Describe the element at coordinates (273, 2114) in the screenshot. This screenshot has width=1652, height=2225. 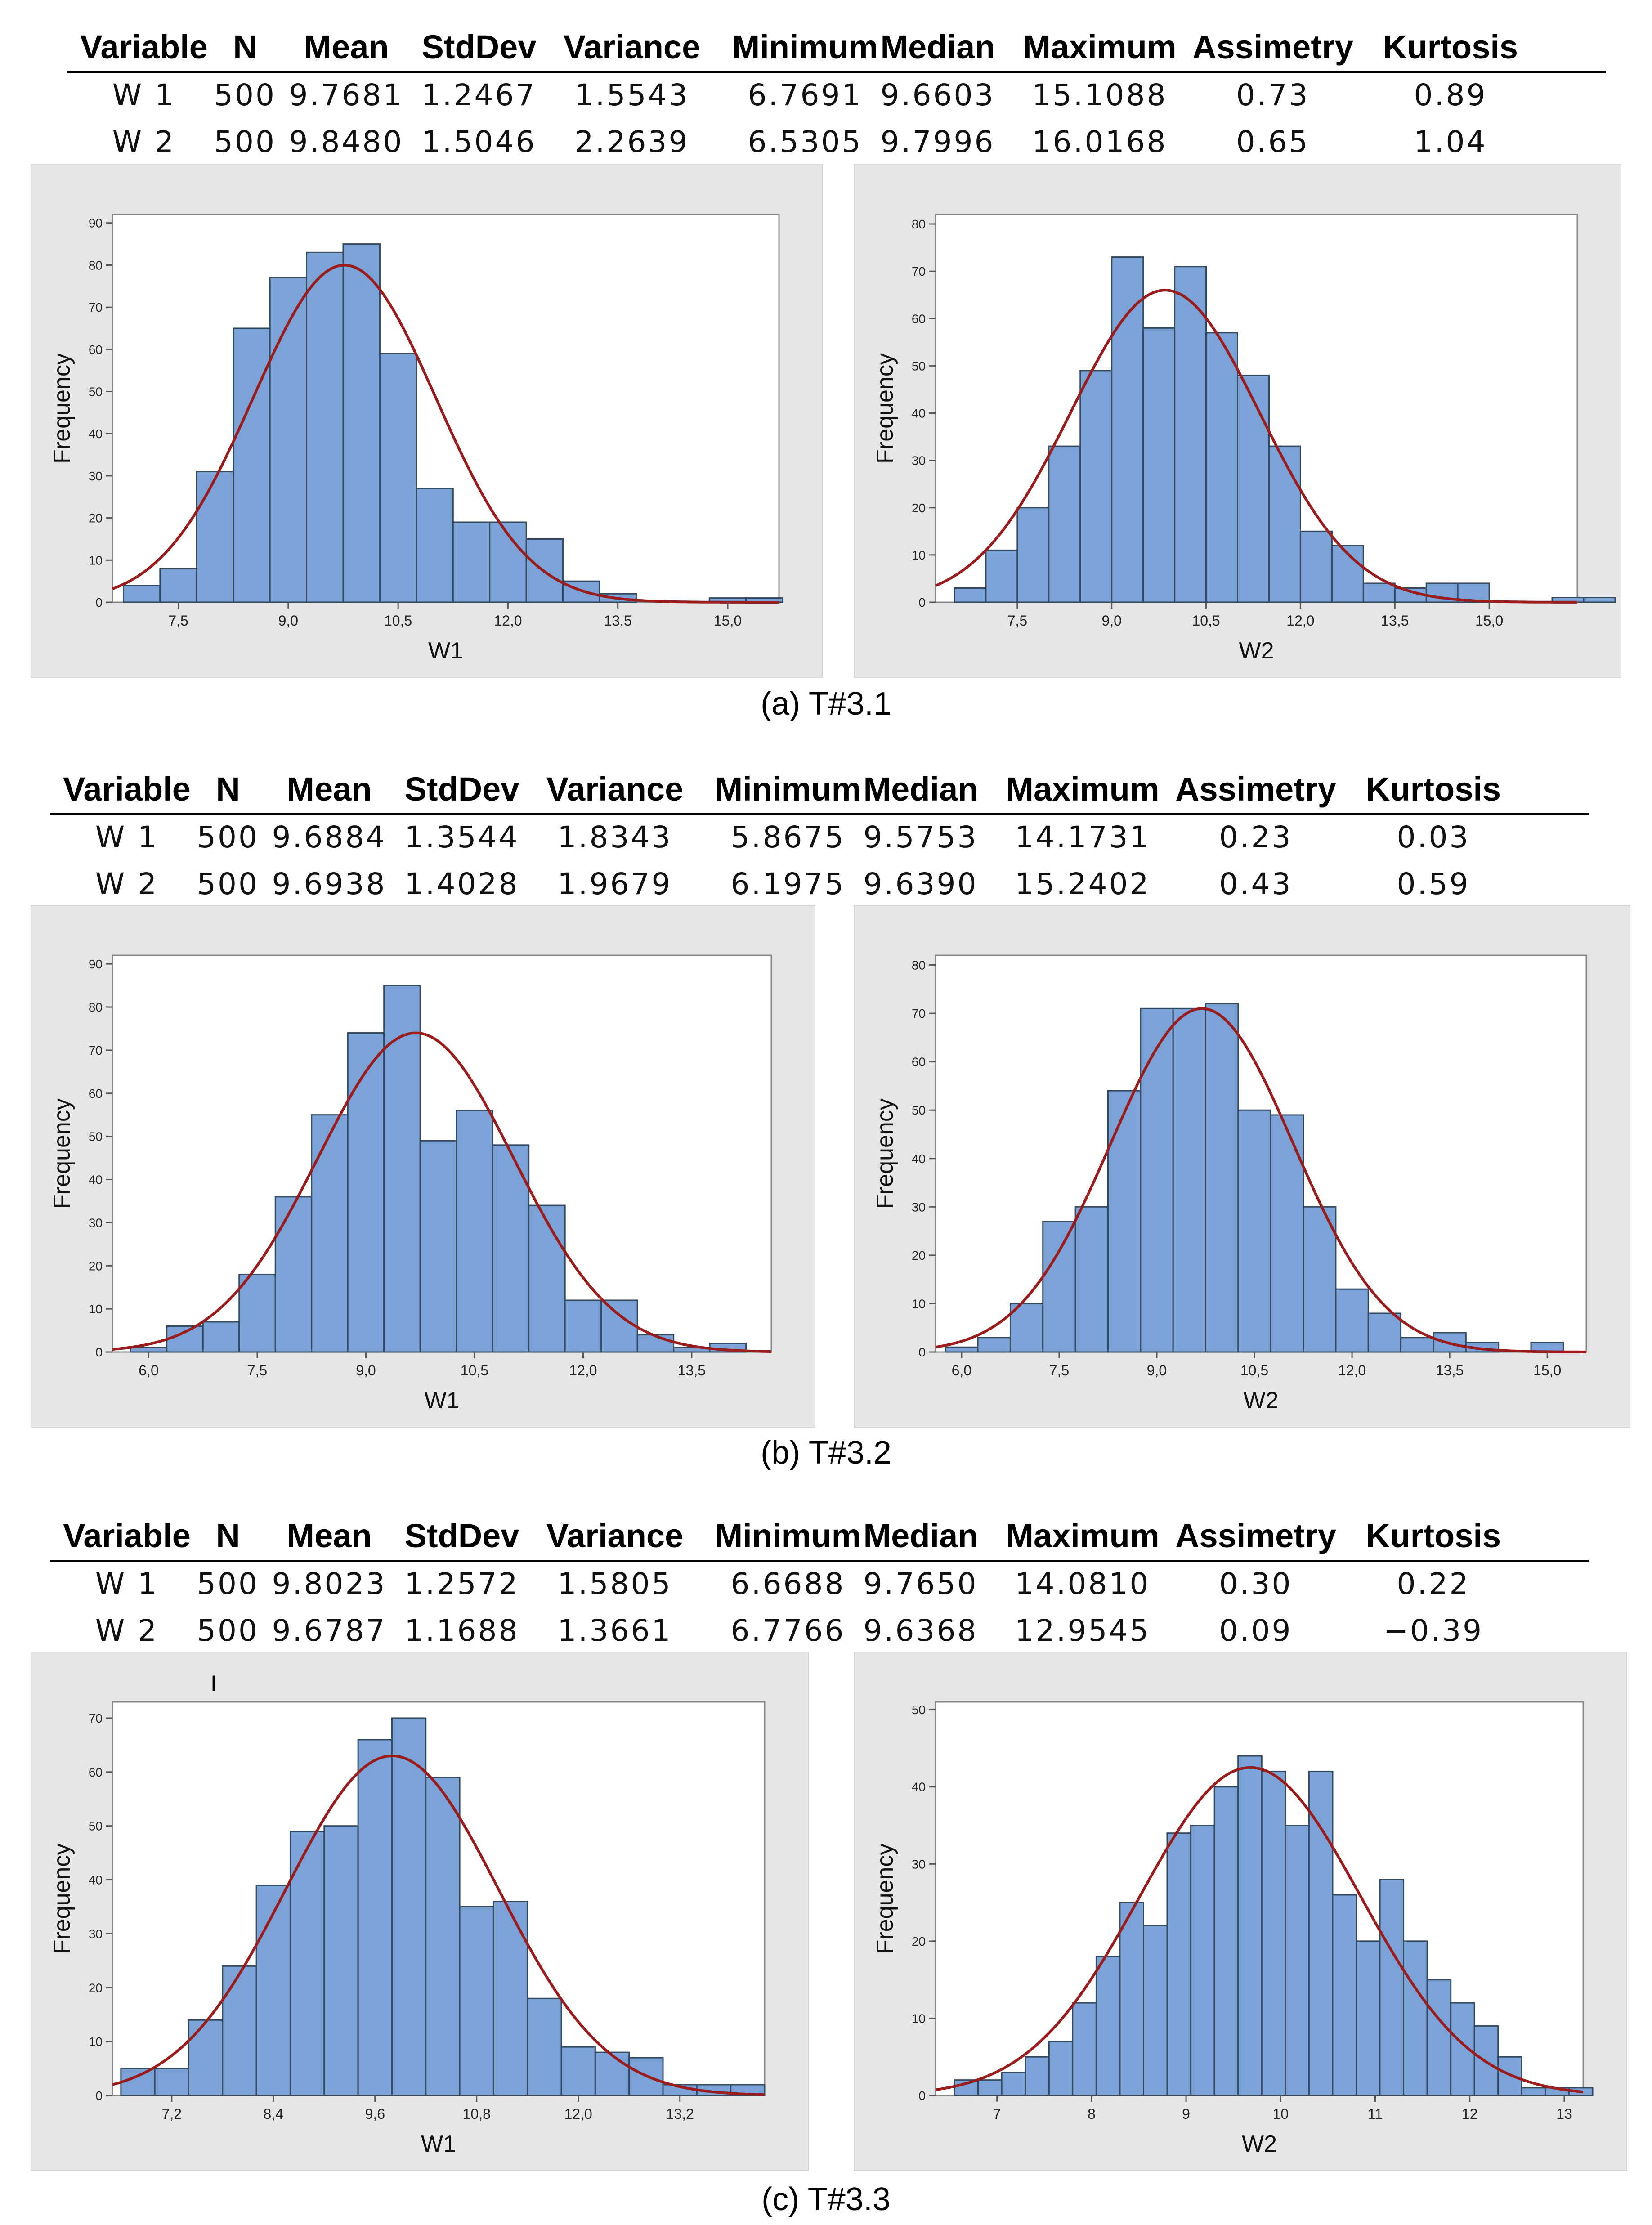
I see `x-tick-label: 8,4` at that location.